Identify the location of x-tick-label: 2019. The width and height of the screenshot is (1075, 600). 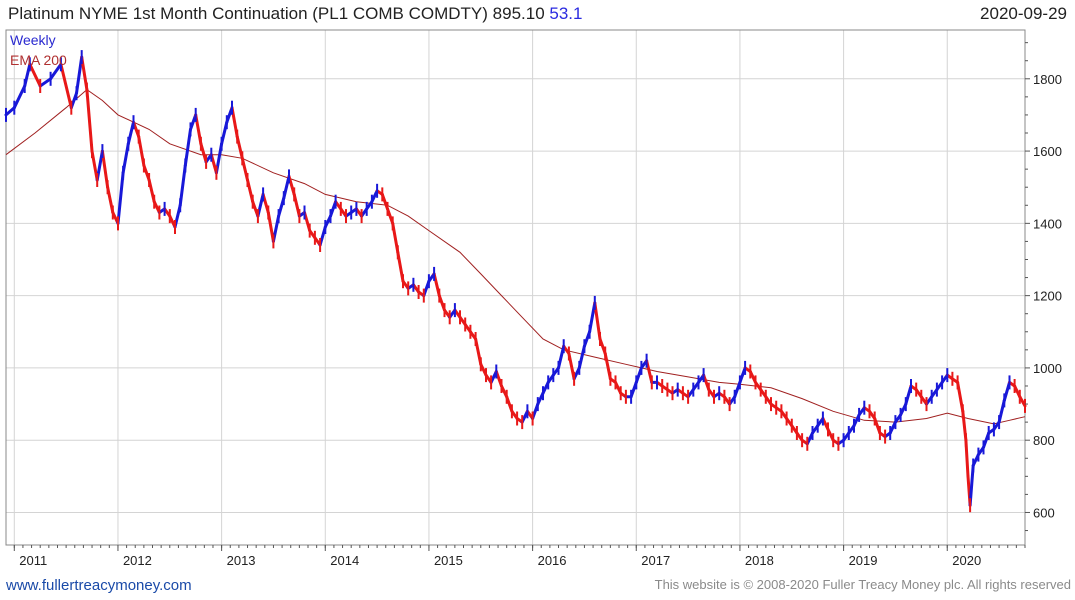
(863, 560).